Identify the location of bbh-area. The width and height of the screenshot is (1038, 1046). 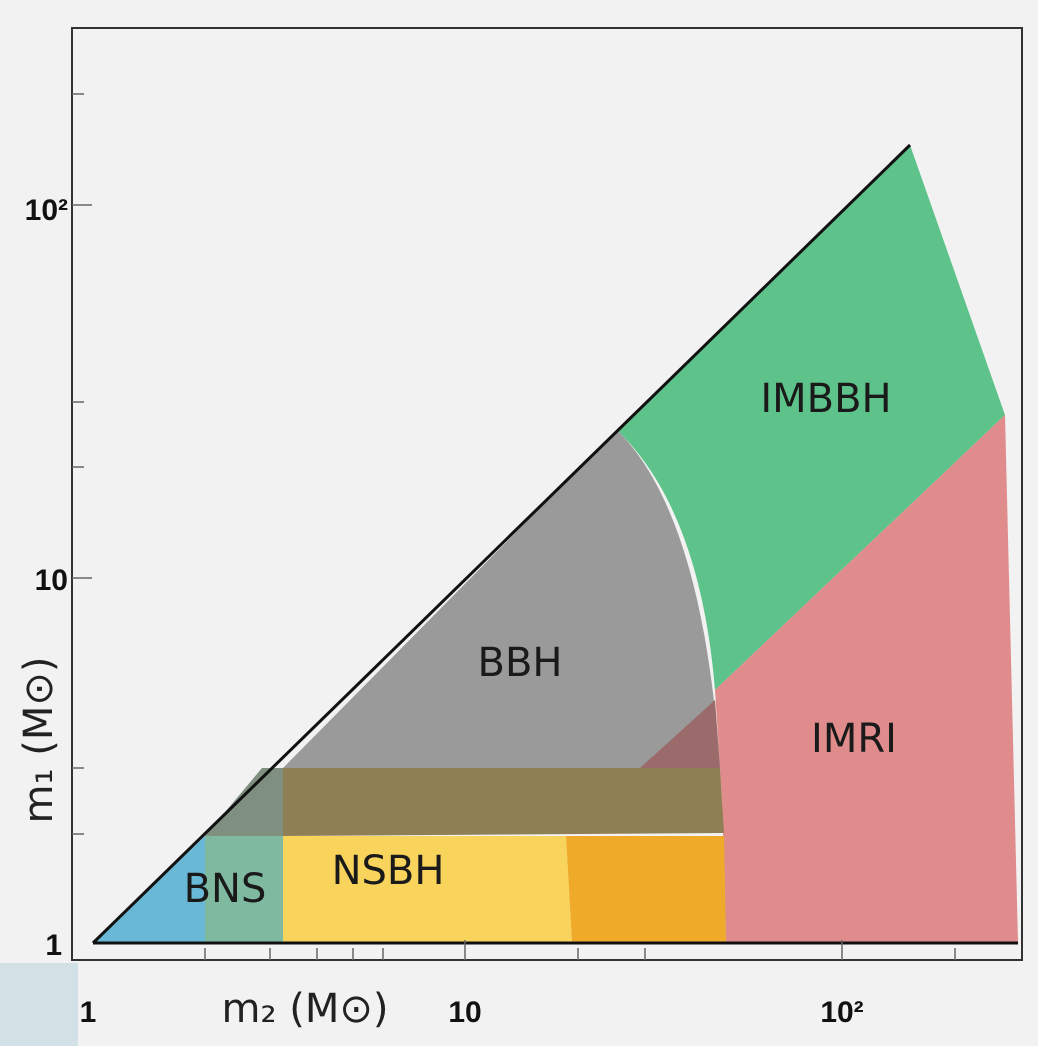
(501, 599).